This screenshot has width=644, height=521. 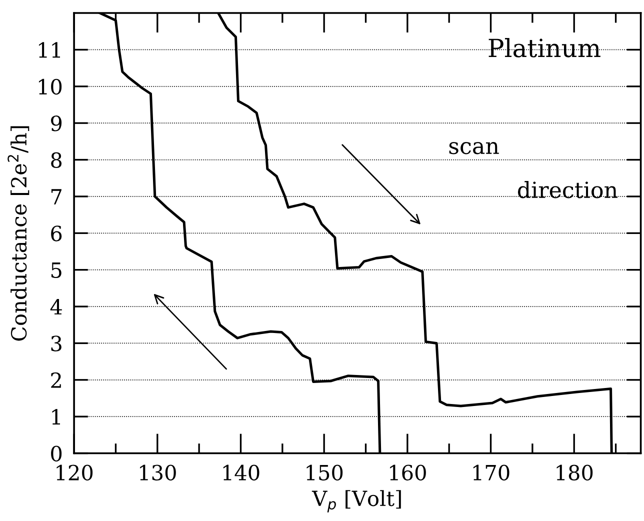 What do you see at coordinates (56, 234) in the screenshot?
I see `y-tick-label: 6` at bounding box center [56, 234].